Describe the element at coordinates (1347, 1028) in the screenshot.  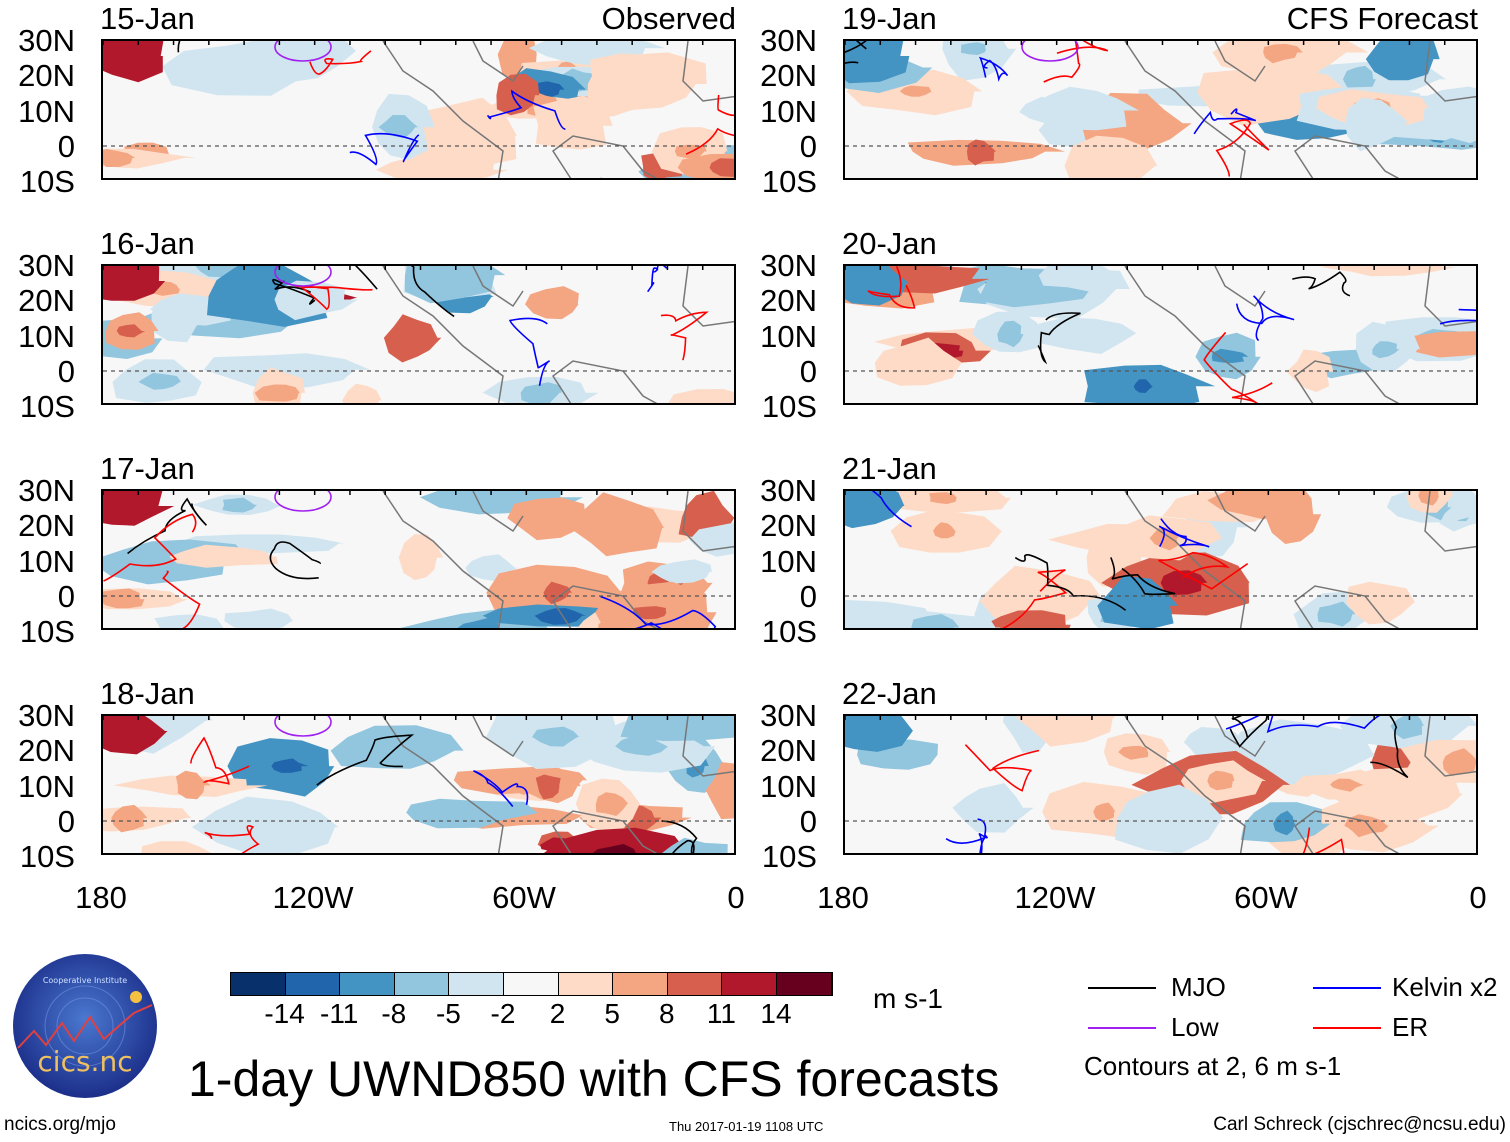
I see `legend-er-line` at that location.